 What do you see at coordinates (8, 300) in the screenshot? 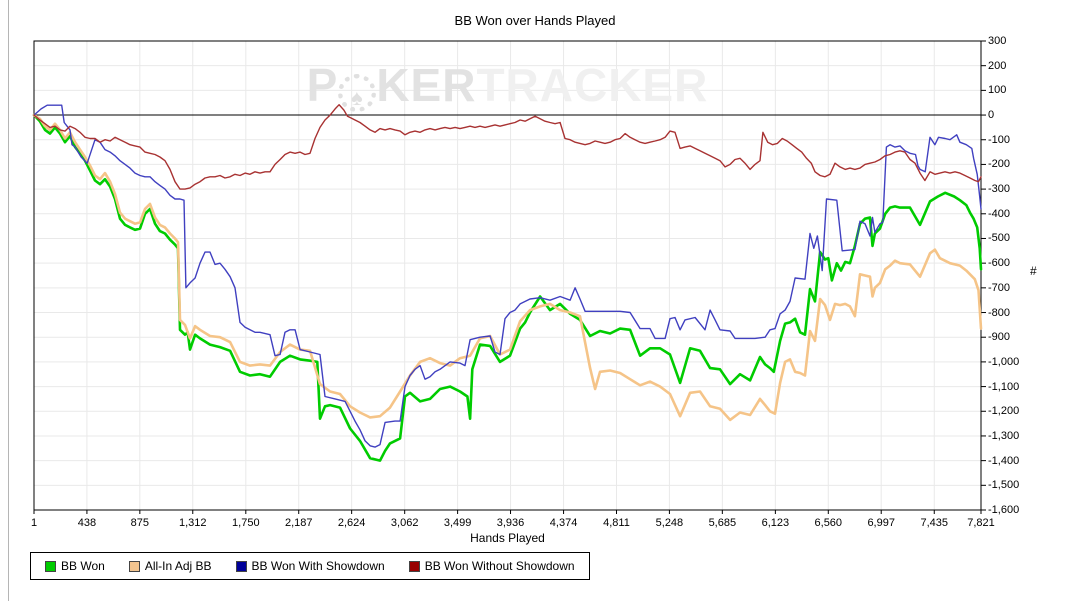
I see `window-edge-divider` at bounding box center [8, 300].